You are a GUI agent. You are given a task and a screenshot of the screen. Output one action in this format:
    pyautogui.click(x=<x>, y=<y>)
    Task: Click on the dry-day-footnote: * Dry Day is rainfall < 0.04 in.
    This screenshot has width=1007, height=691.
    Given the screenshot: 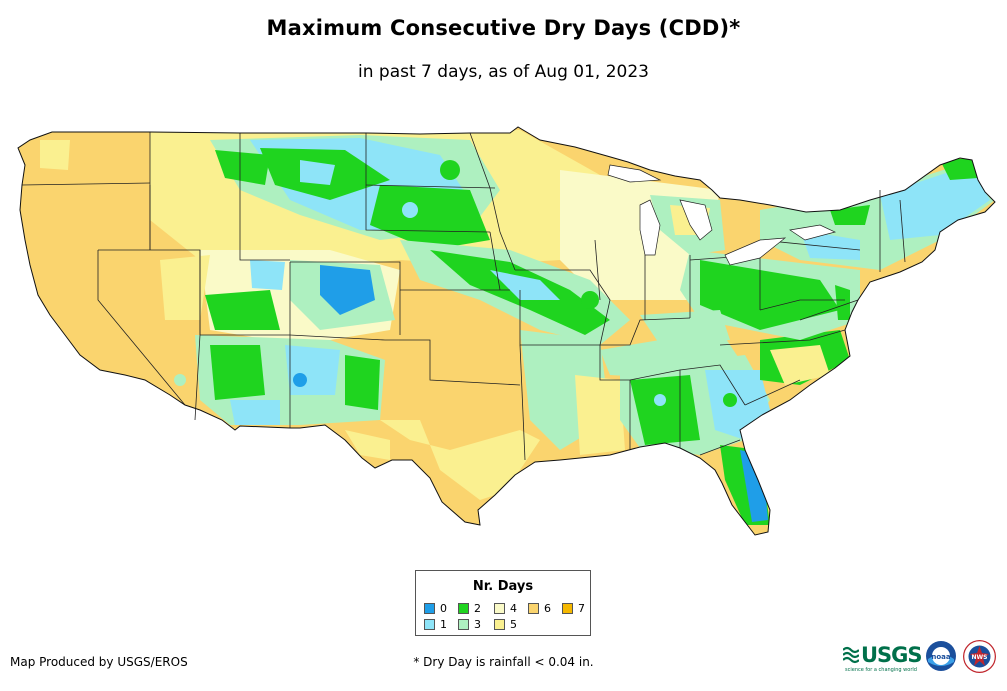 What is the action you would take?
    pyautogui.click(x=503, y=662)
    